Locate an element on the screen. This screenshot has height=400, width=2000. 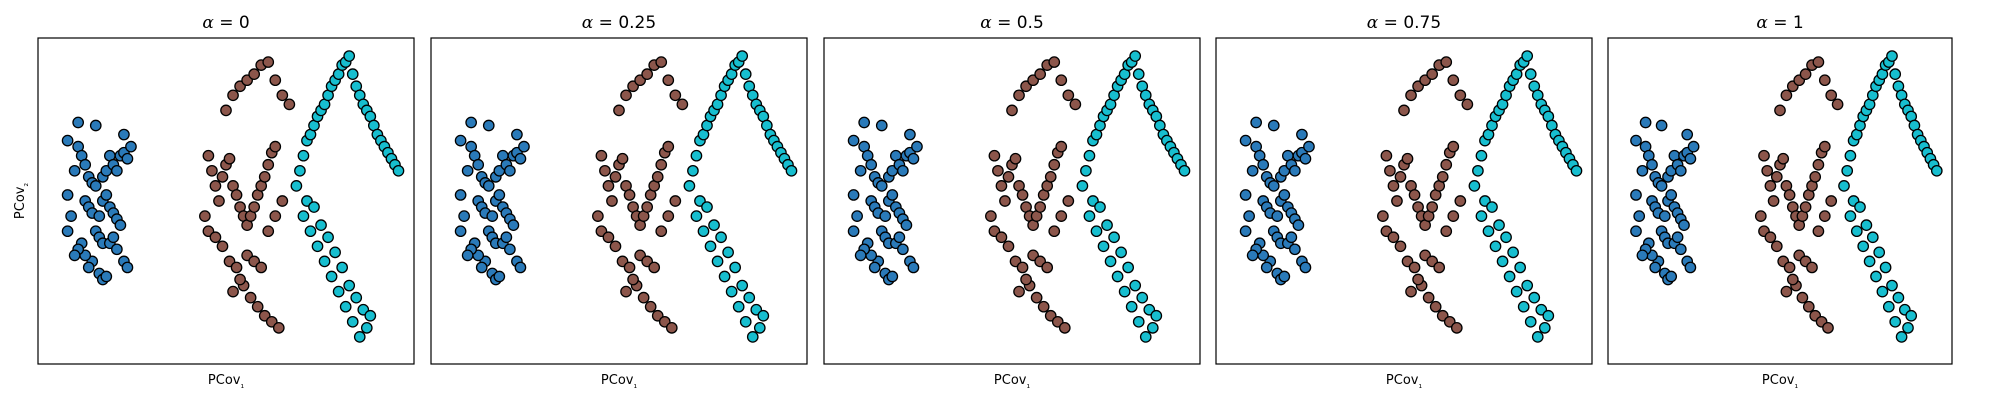
panel-title: α = 0 is located at coordinates (225, 23).